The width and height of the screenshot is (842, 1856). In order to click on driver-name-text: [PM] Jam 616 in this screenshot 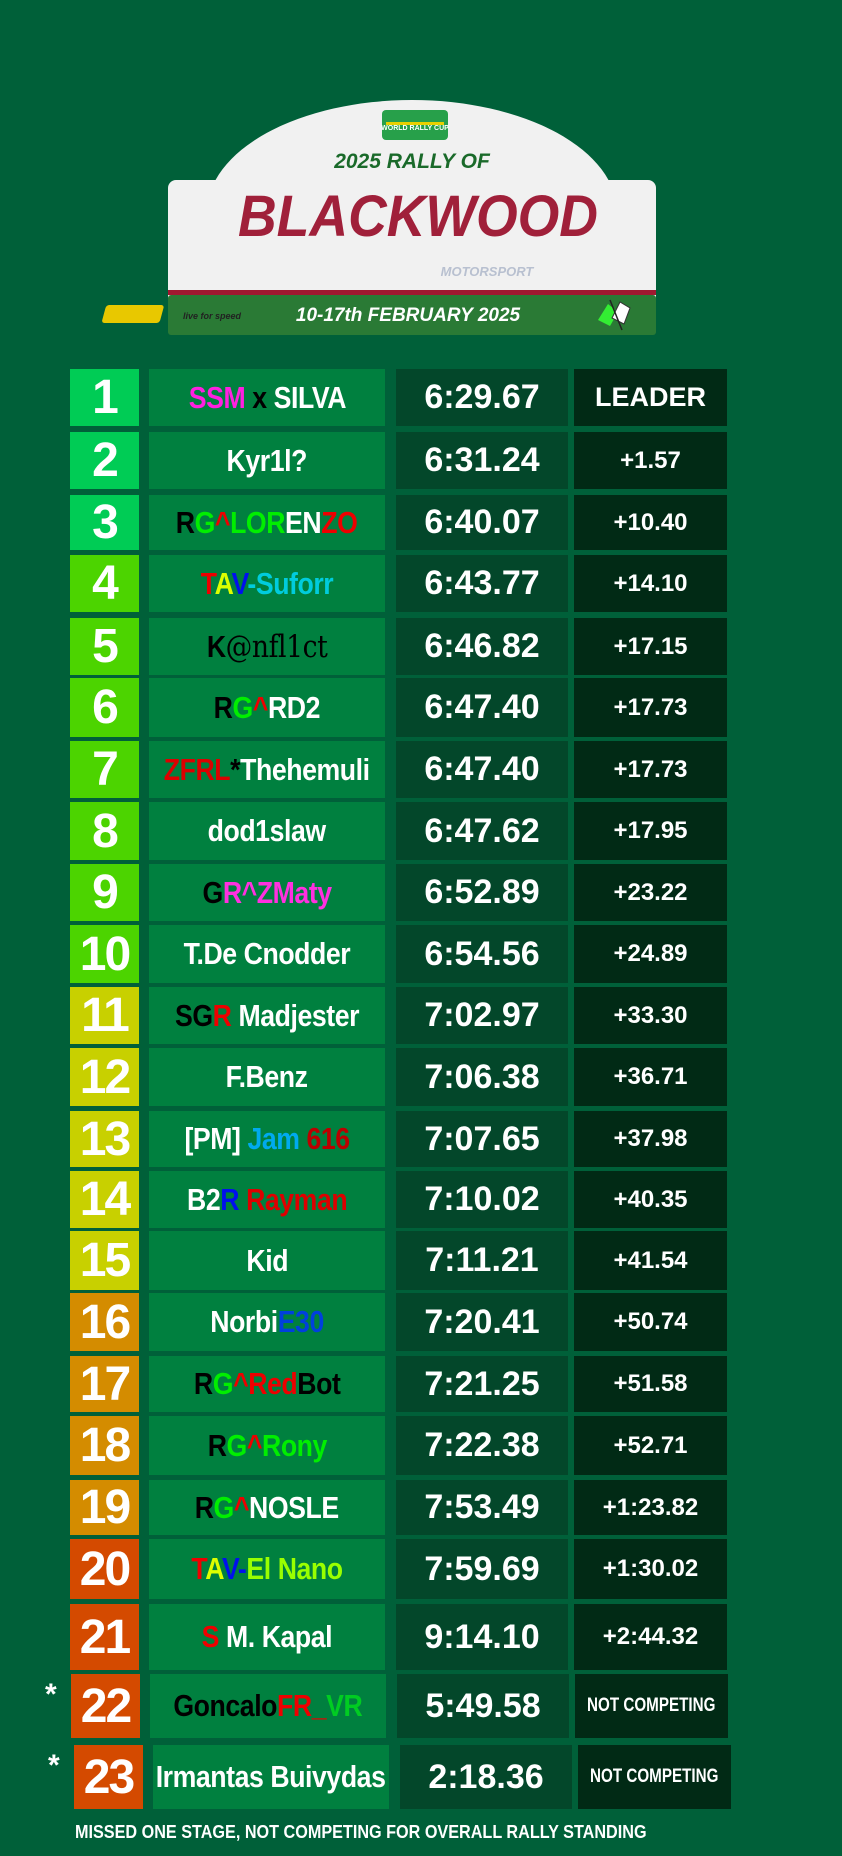, I will do `click(267, 1139)`.